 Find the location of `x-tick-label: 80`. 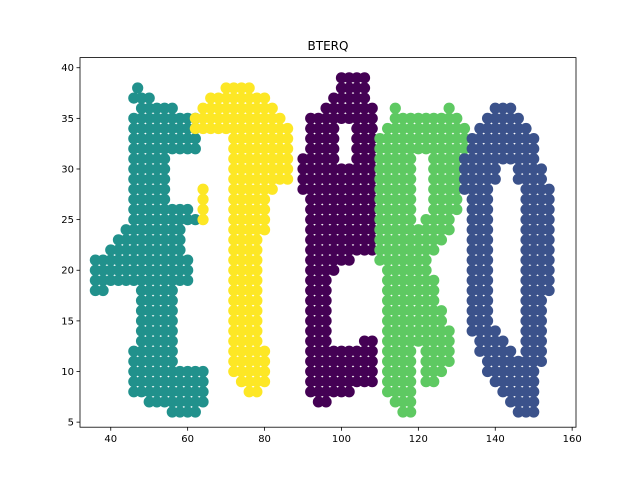

x-tick-label: 80 is located at coordinates (264, 439).